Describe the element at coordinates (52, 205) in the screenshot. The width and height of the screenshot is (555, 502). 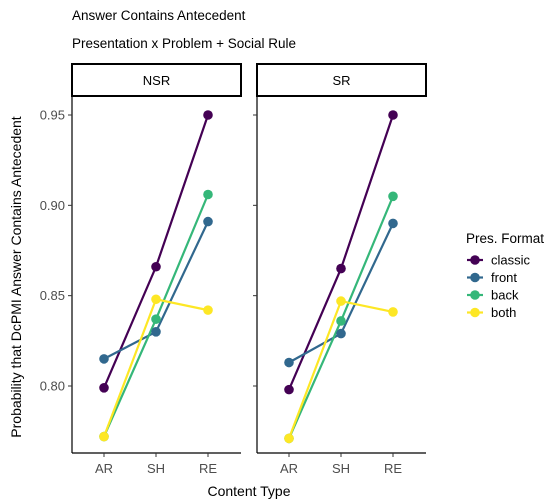
I see `y-tick-label: 0.90` at that location.